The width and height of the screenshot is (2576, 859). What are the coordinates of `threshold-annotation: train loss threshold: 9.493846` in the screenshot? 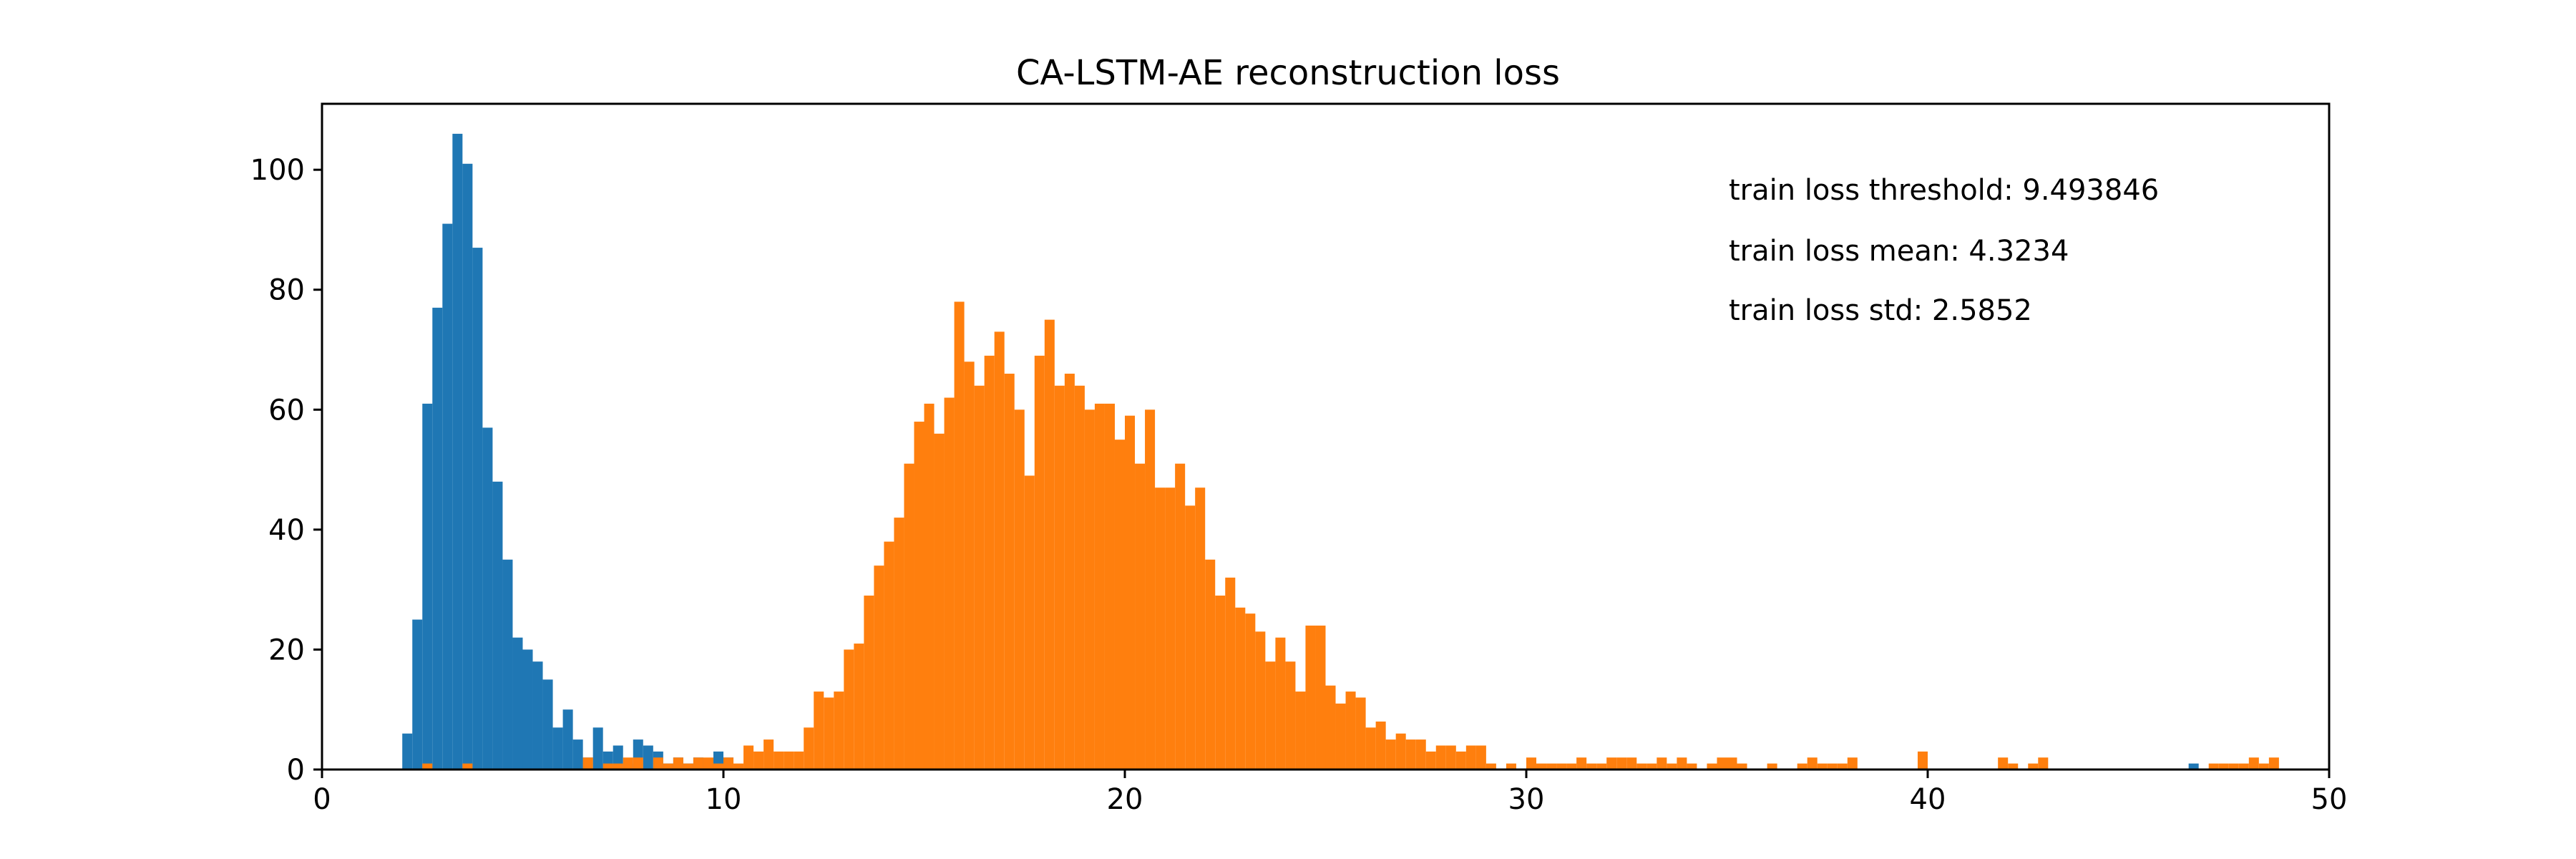 It's located at (1944, 190).